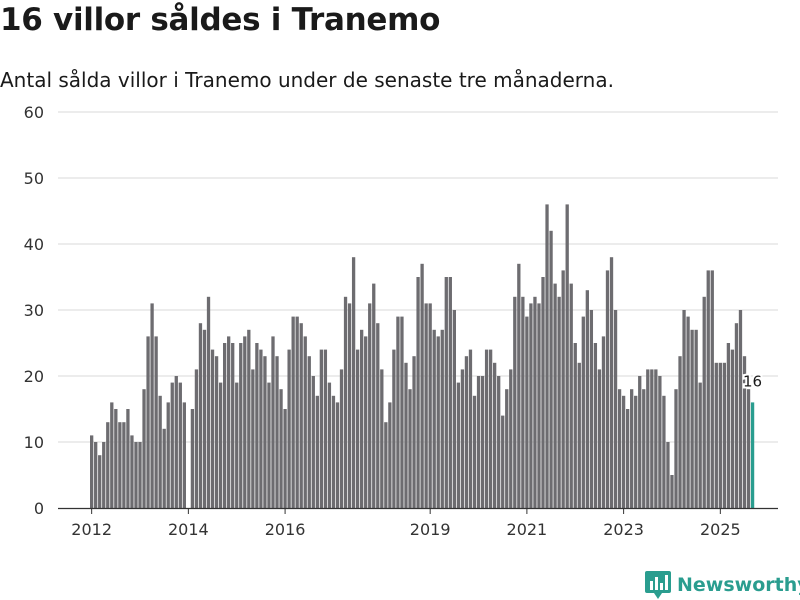 This screenshot has height=600, width=800. Describe the element at coordinates (658, 585) in the screenshot. I see `newsworthy-logo-icon` at that location.